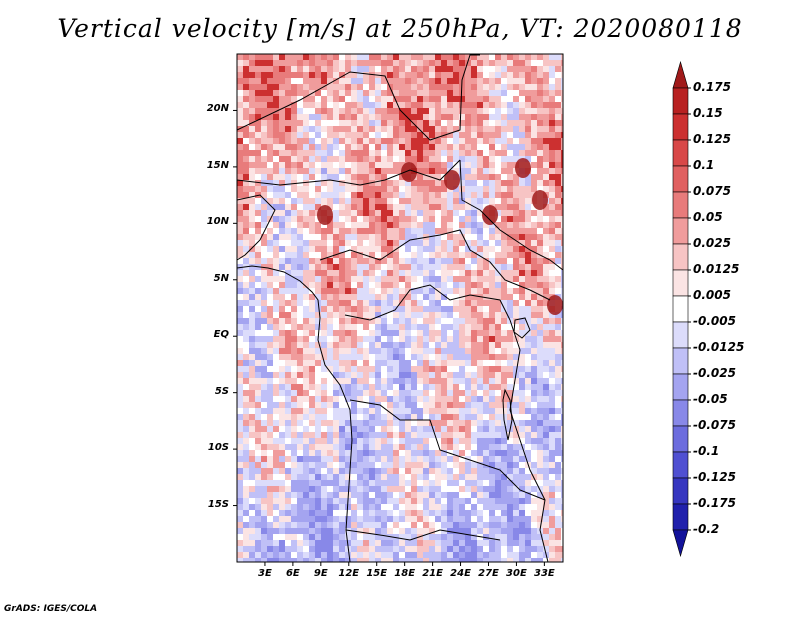  Describe the element at coordinates (217, 222) in the screenshot. I see `lat-tick-label: 10N` at that location.